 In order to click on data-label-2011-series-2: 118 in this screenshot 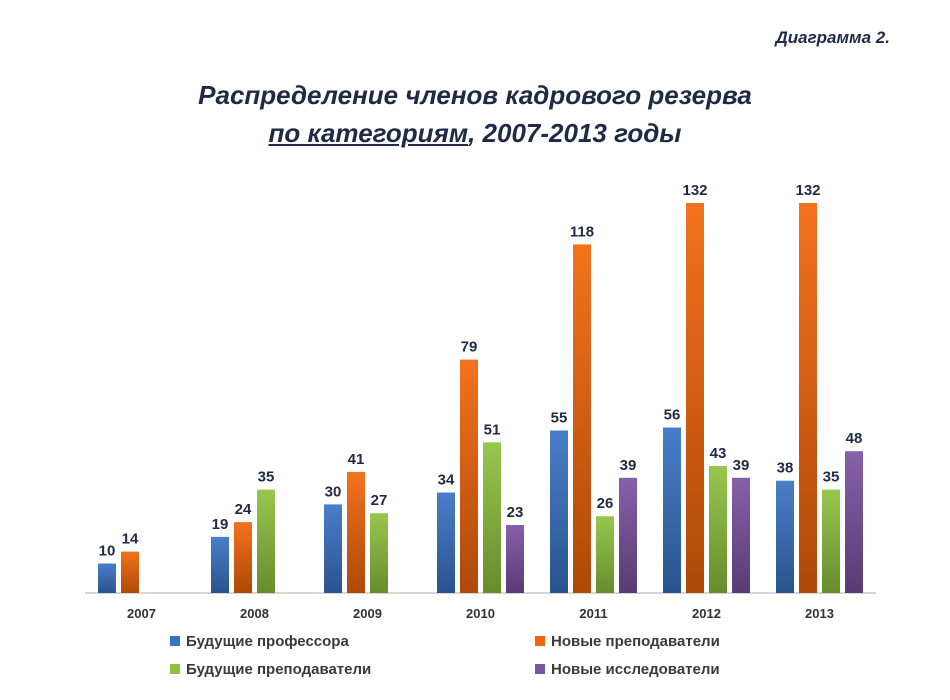, I will do `click(582, 231)`.